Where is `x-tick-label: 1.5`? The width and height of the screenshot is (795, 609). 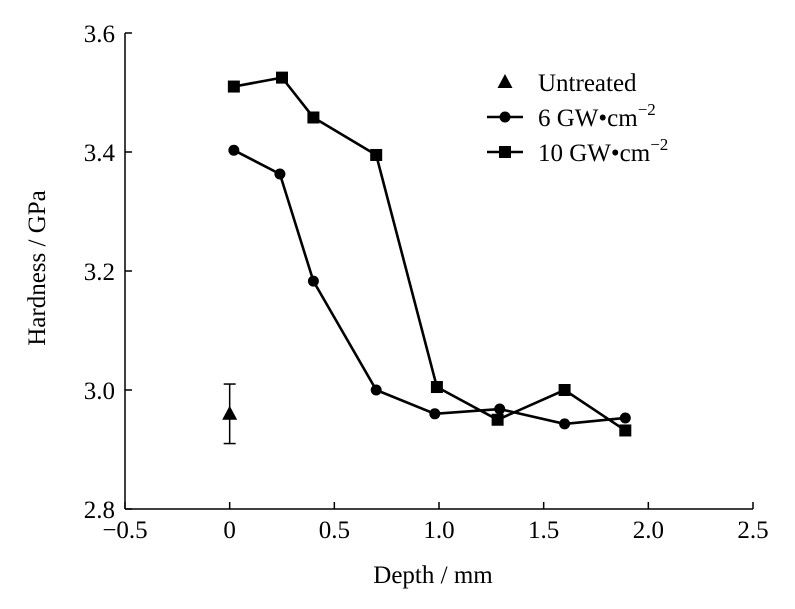
x-tick-label: 1.5 is located at coordinates (543, 530).